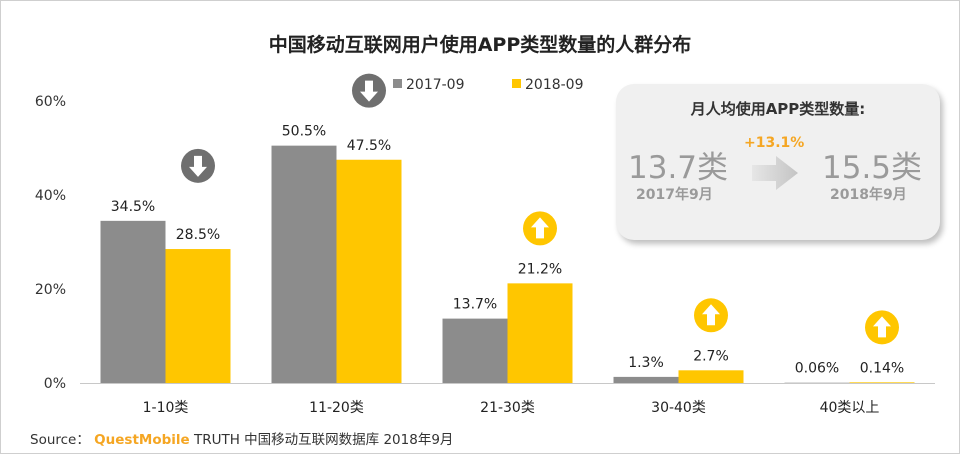 The width and height of the screenshot is (960, 454). What do you see at coordinates (336, 408) in the screenshot?
I see `x-tick-label: 11-20类` at bounding box center [336, 408].